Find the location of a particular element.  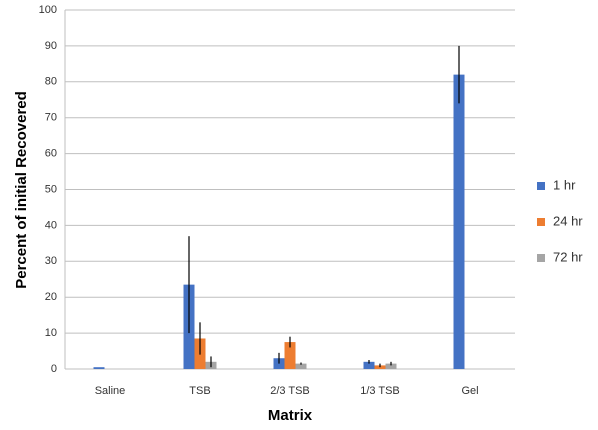

y-tick-label: 90 is located at coordinates (51, 46).